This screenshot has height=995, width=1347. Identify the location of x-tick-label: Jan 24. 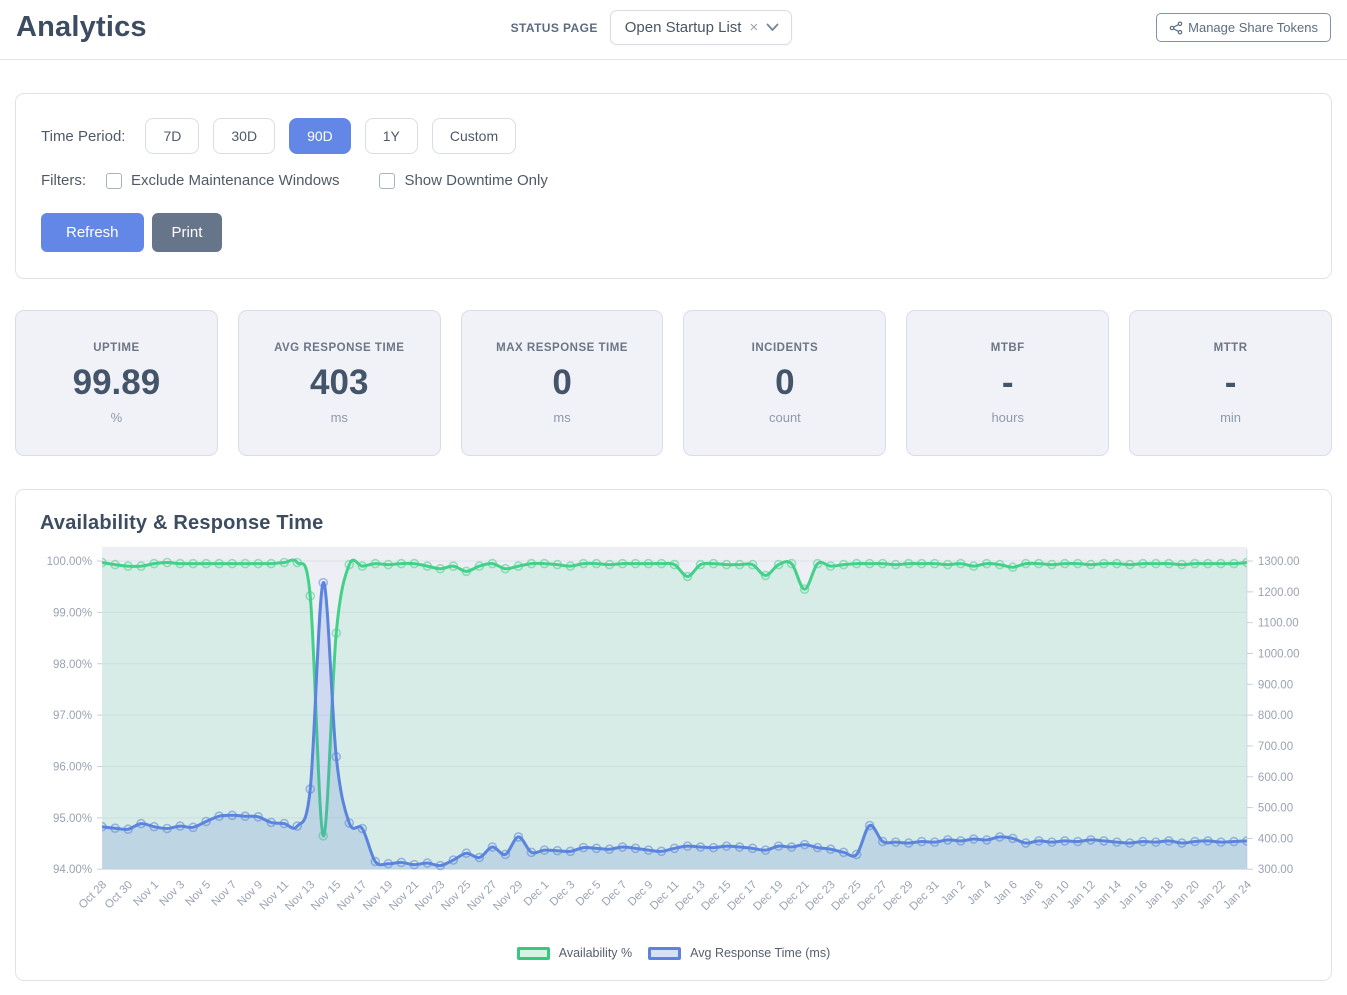
(1237, 894).